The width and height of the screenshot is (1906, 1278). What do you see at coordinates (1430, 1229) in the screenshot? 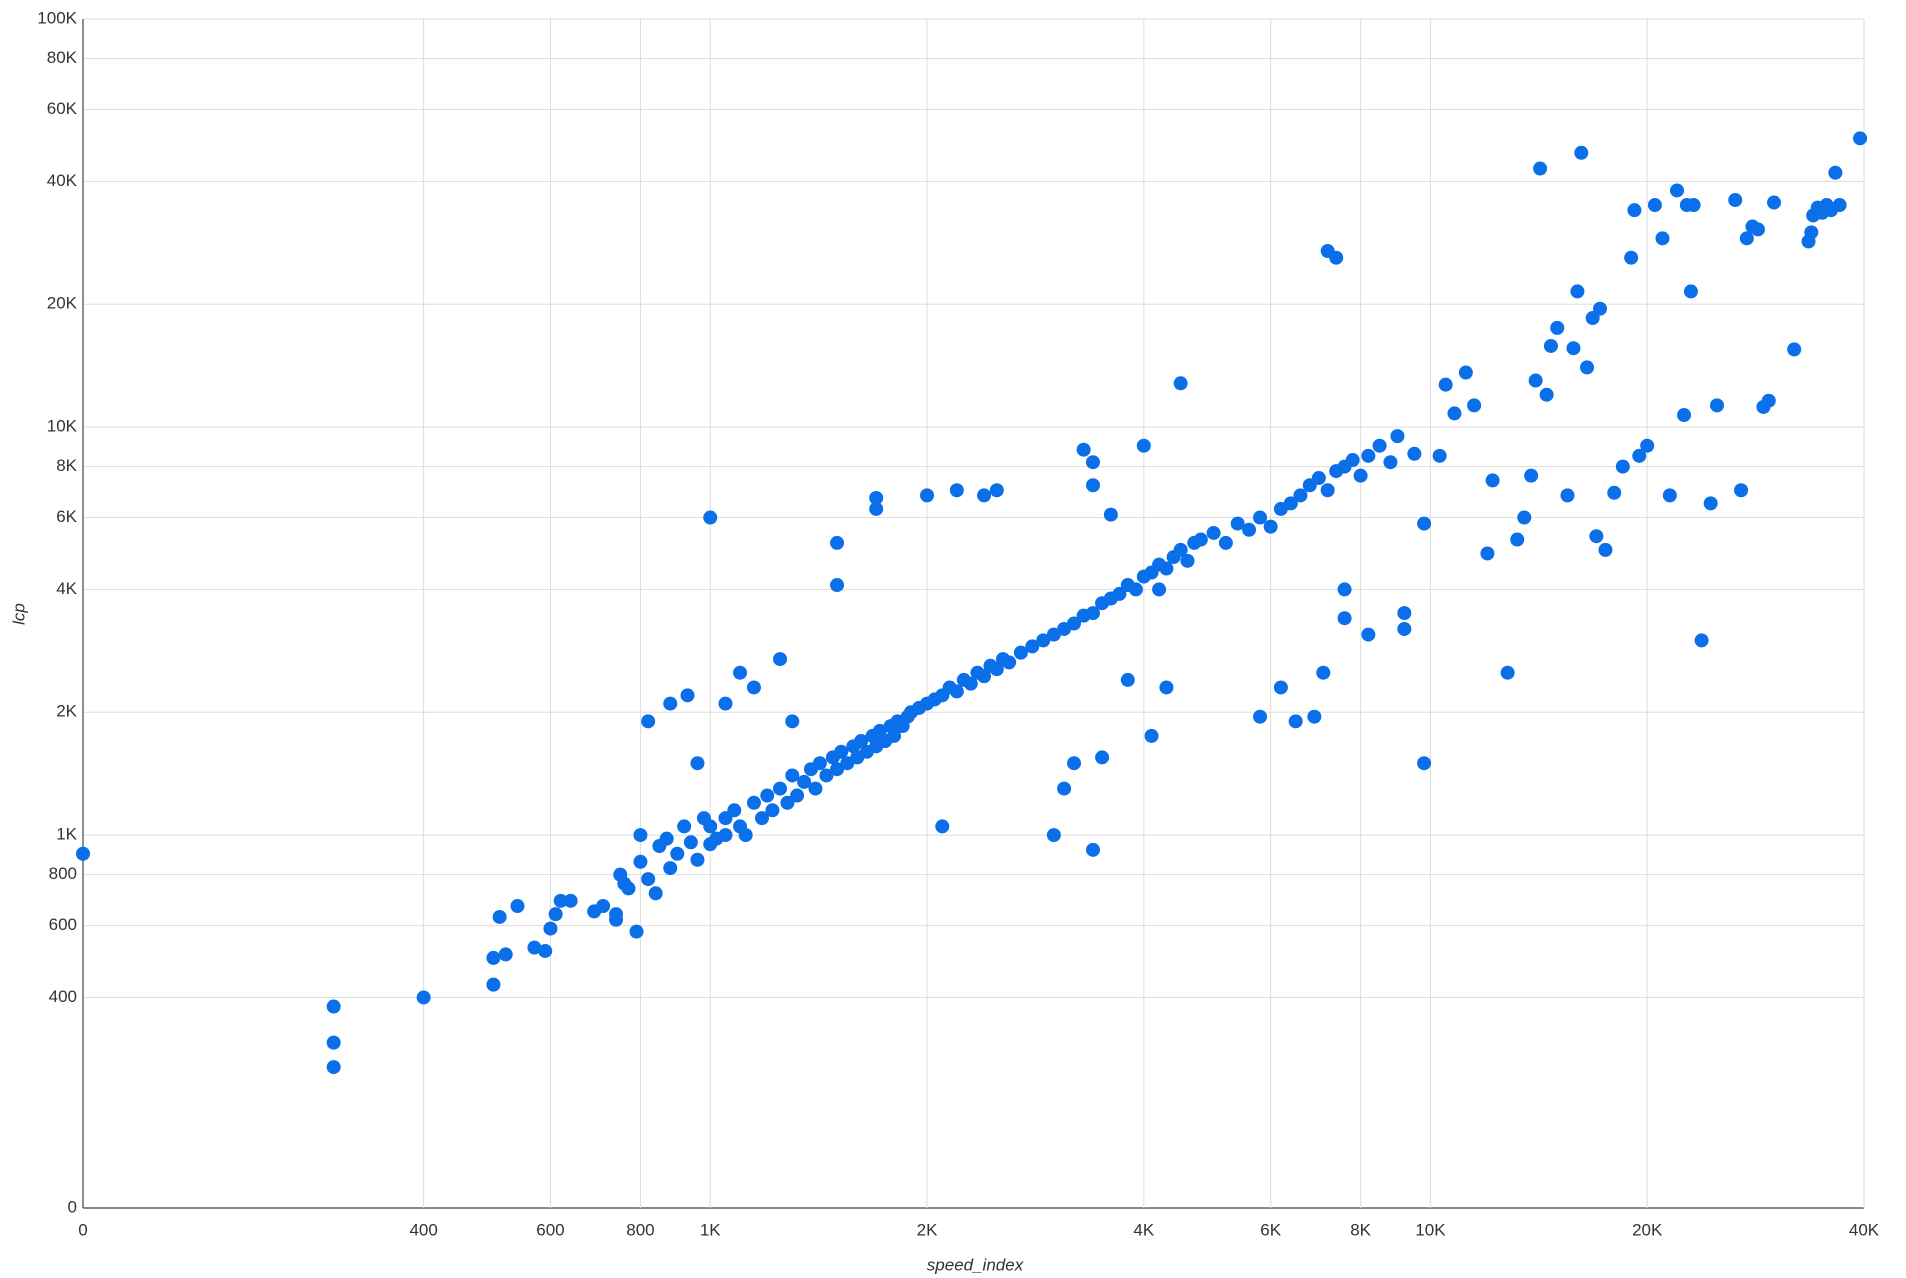
I see `x-tick-label: 10K` at bounding box center [1430, 1229].